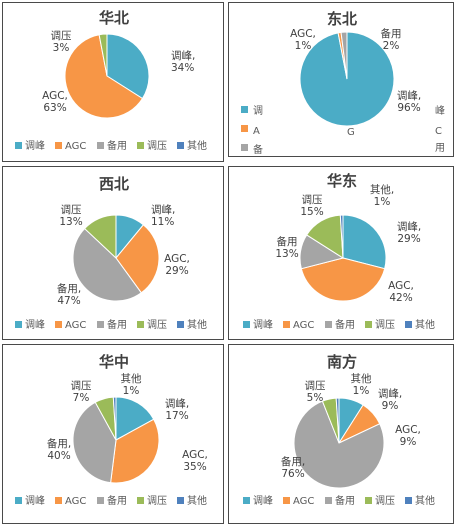 This screenshot has height=526, width=458. Describe the element at coordinates (408, 436) in the screenshot. I see `data-label-agc: AGC, 9%` at that location.